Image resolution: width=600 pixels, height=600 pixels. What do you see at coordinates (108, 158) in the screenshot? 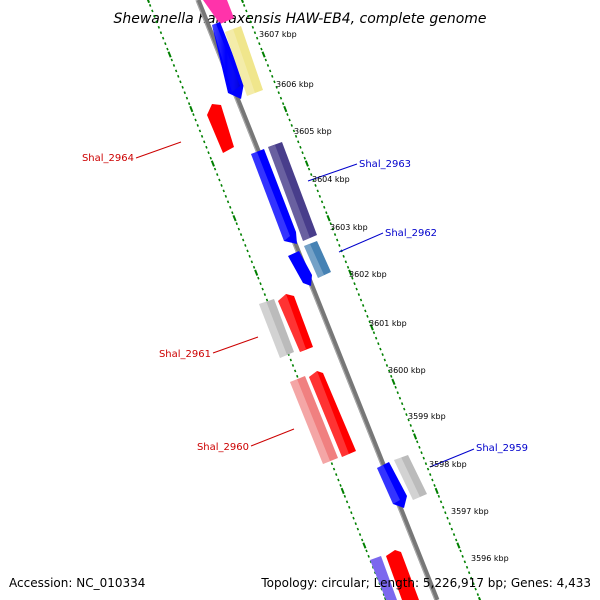
I see `gene-label: Shal_2964` at bounding box center [108, 158].